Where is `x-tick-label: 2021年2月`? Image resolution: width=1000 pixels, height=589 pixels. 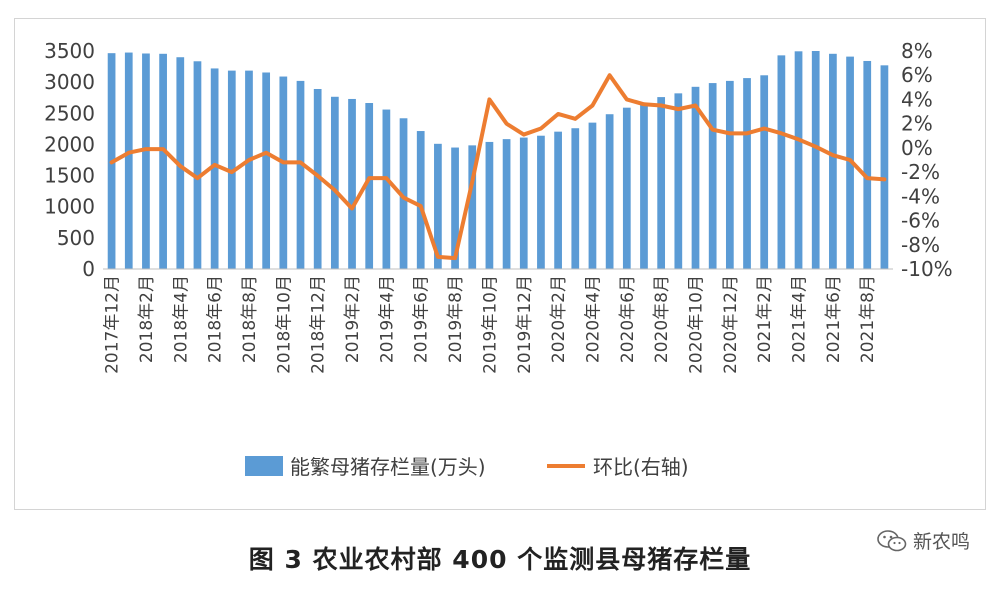 x-tick-label: 2021年2月 is located at coordinates (765, 319).